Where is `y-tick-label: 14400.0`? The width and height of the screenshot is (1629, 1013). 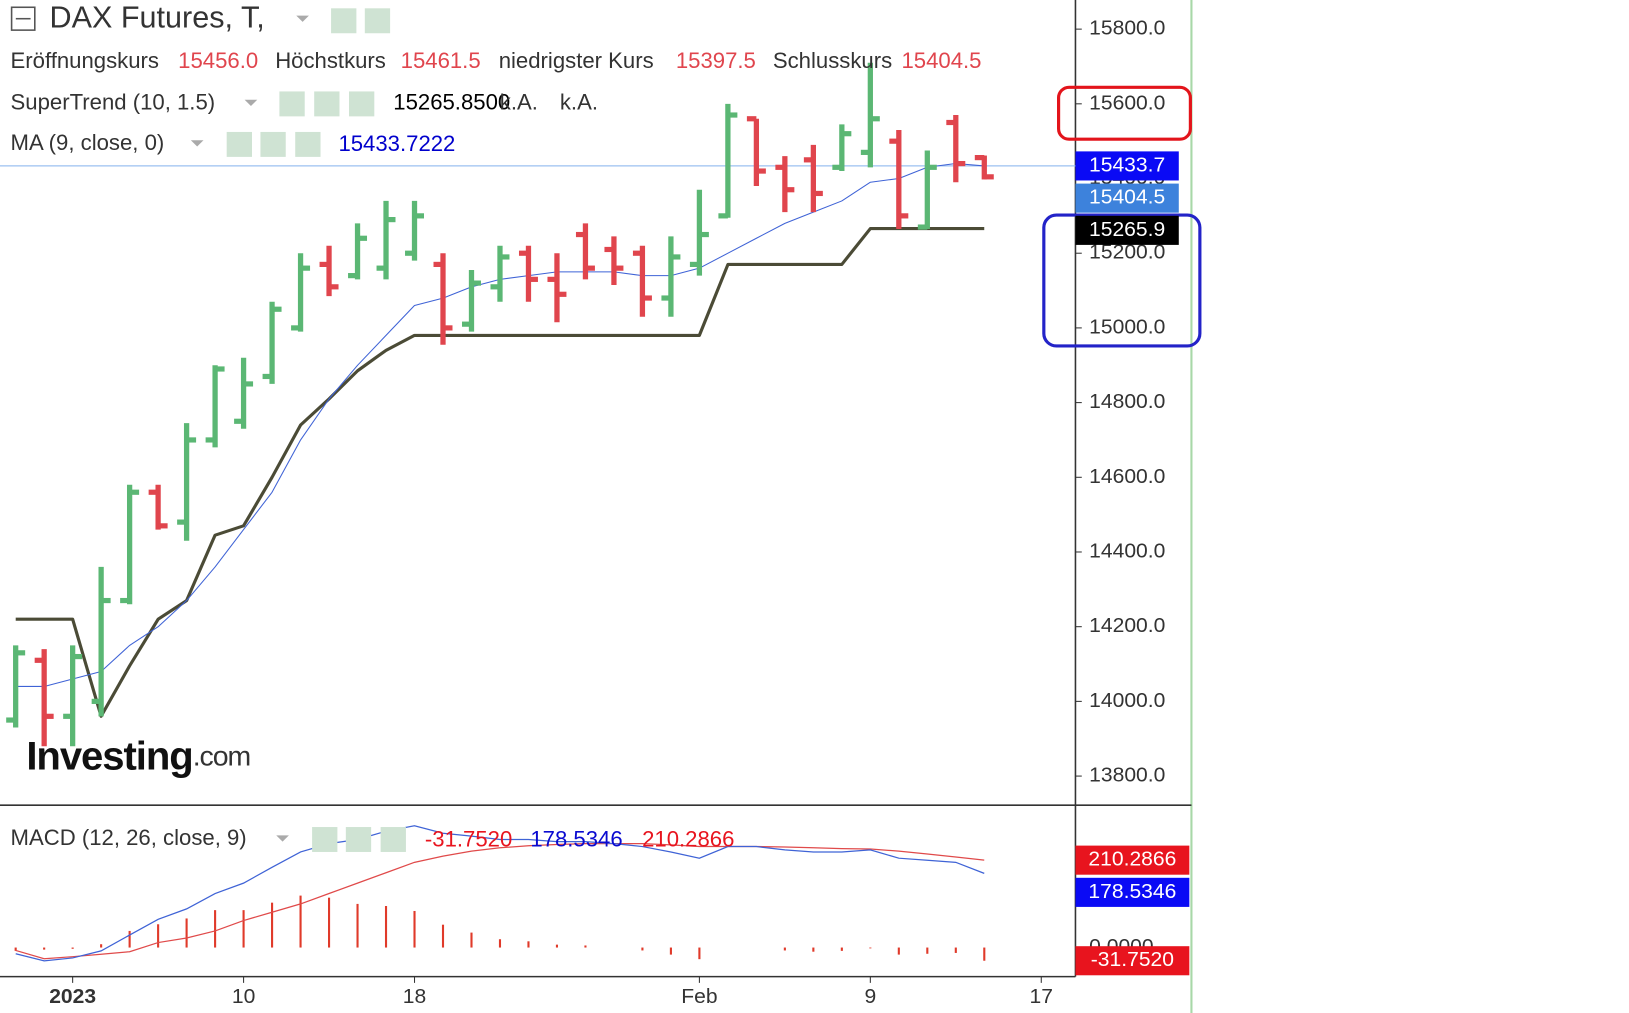
y-tick-label: 14400.0 is located at coordinates (1127, 551).